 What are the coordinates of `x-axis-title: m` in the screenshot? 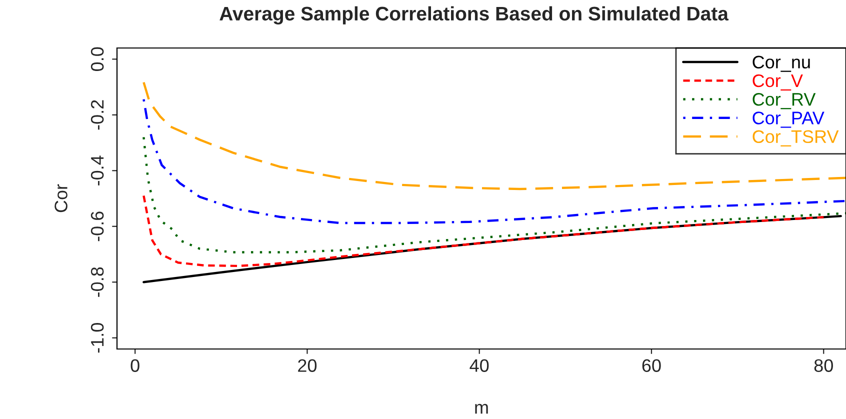 It's located at (481, 409).